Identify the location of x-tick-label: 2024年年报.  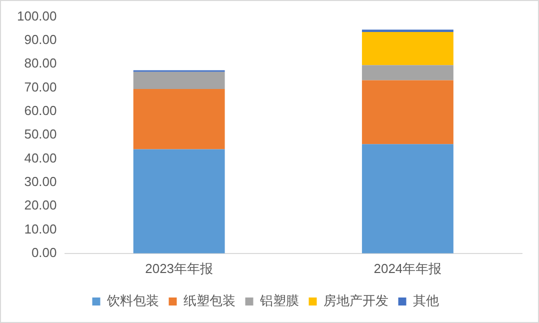
(408, 268).